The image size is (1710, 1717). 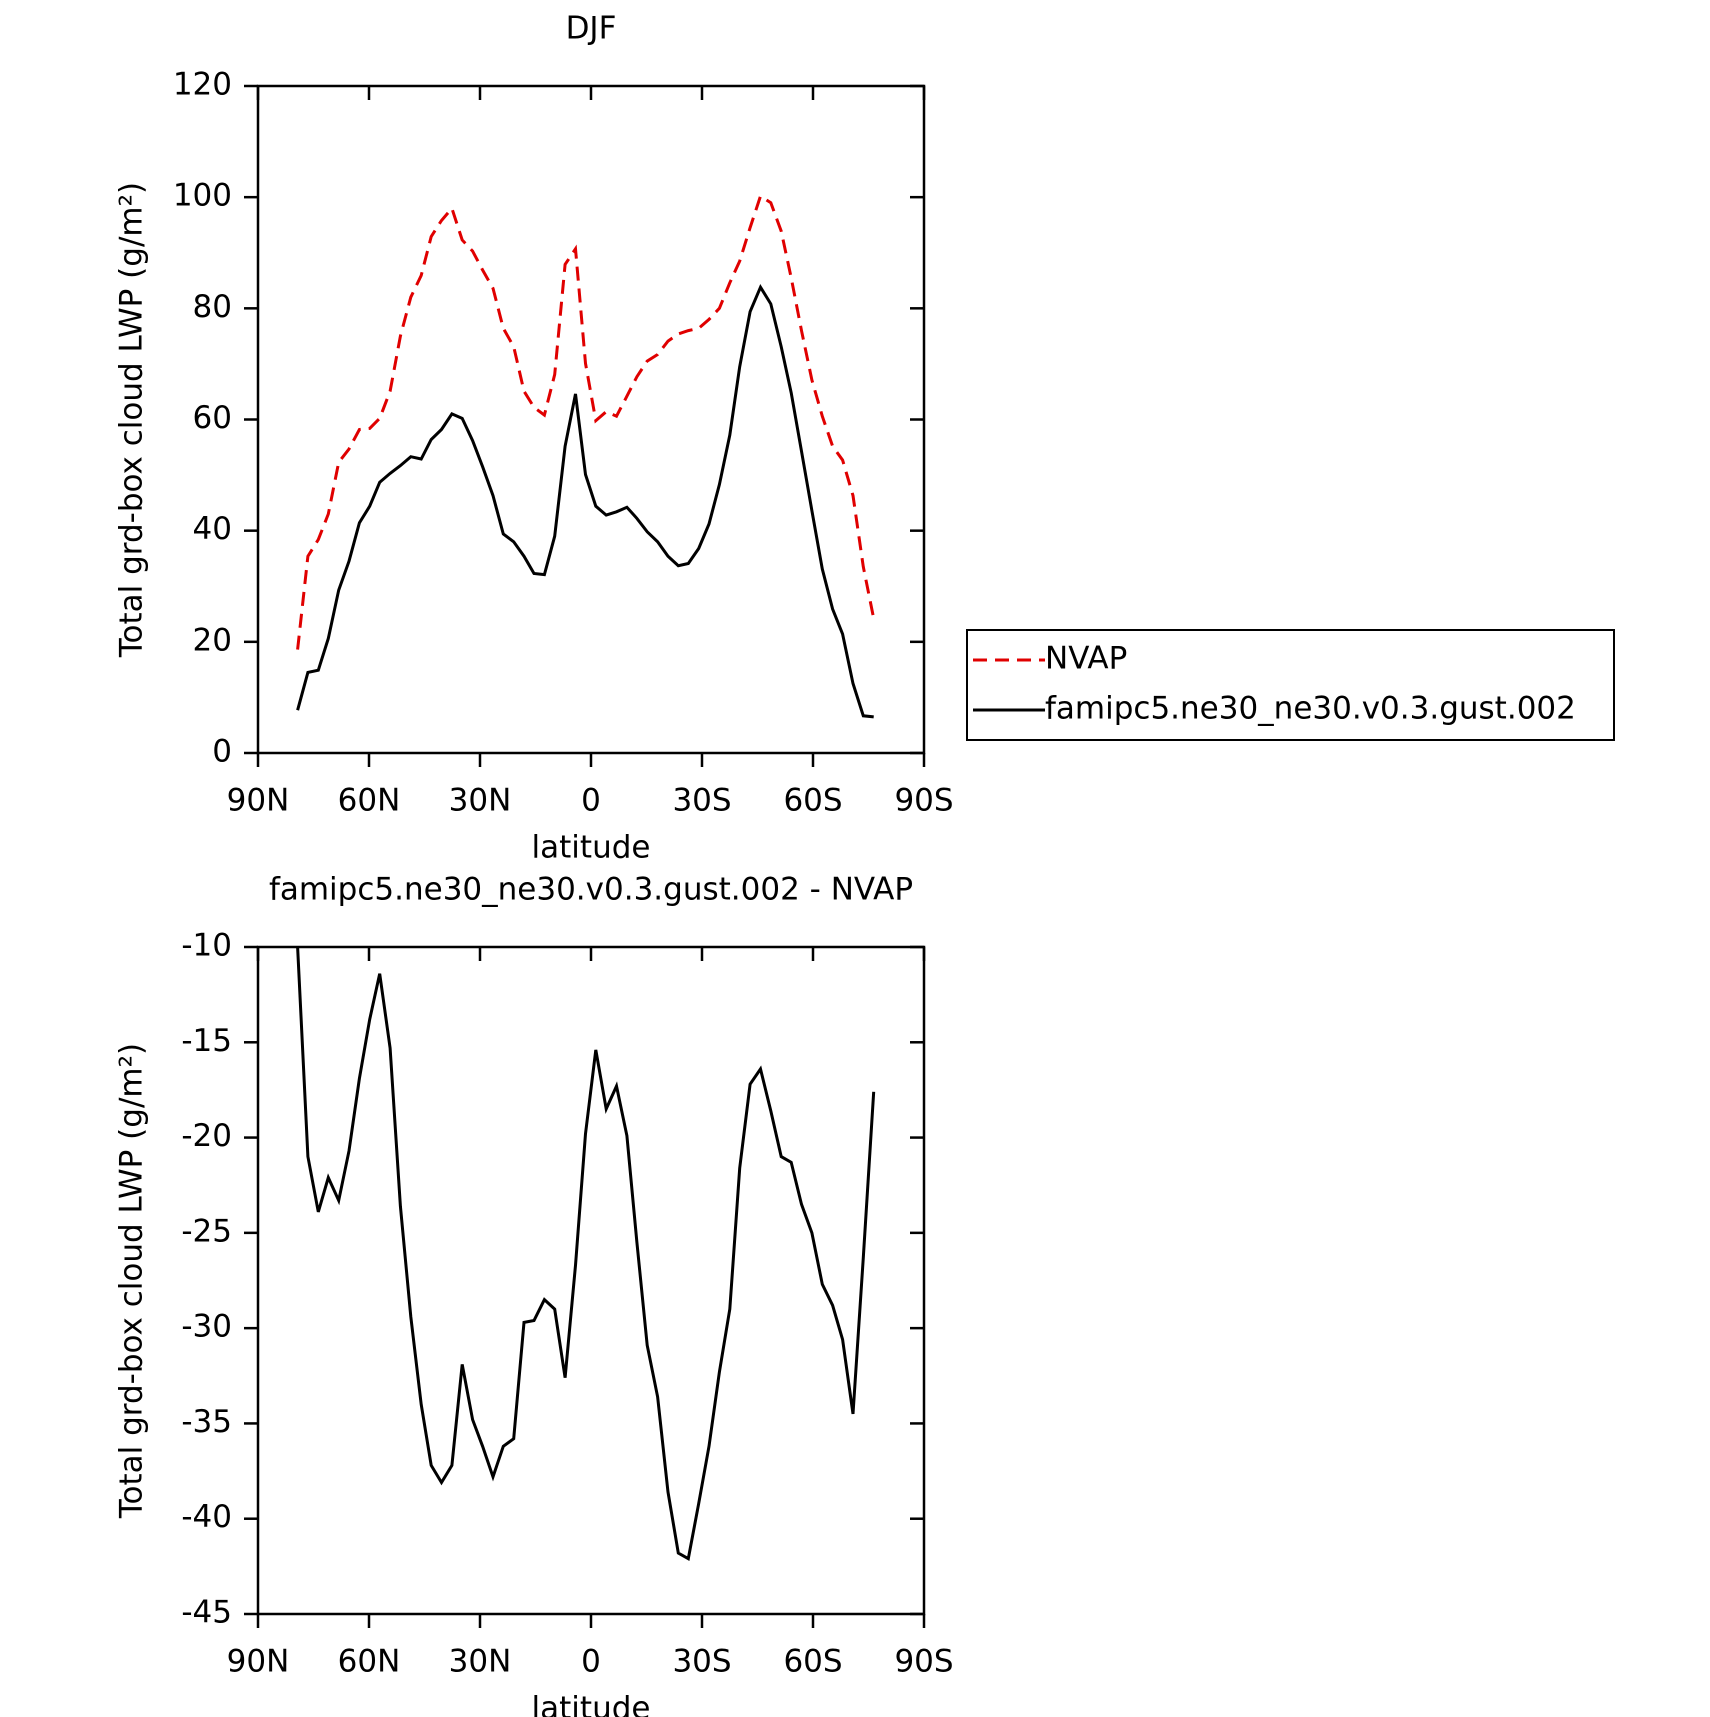 I want to click on y-tick-label: 0, so click(x=222, y=752).